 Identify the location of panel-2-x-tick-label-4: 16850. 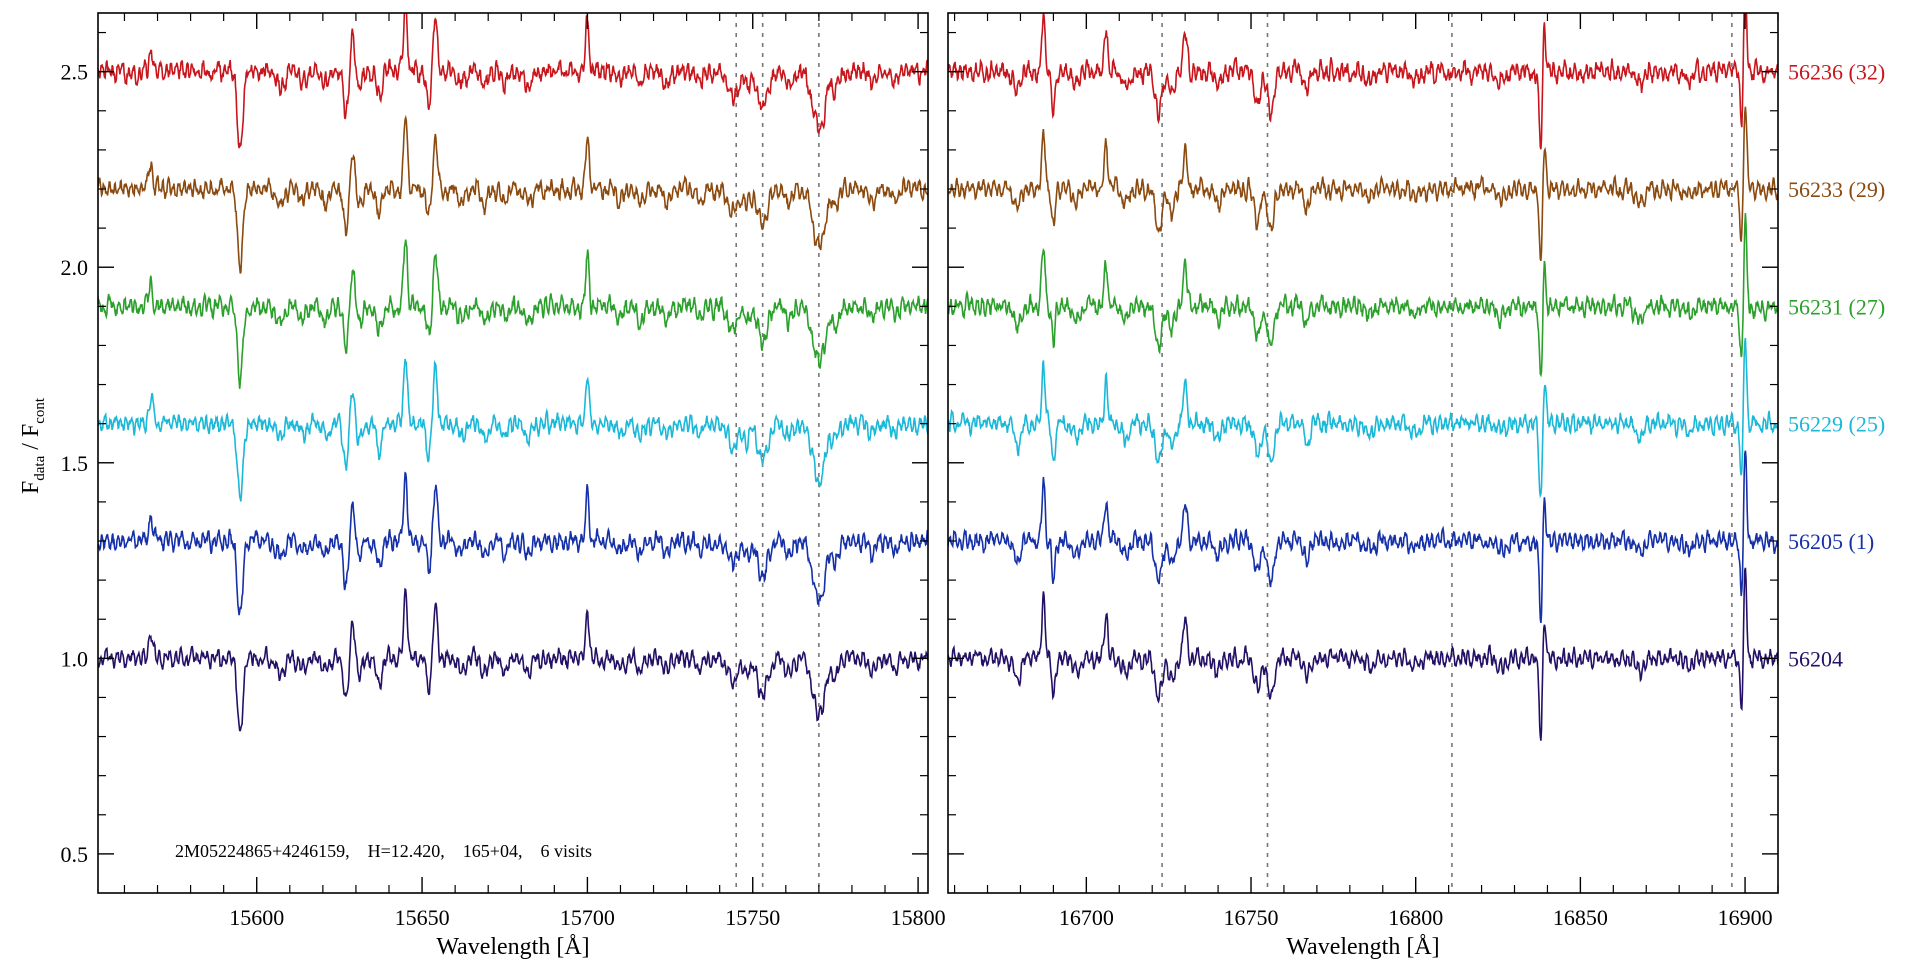
(1580, 917).